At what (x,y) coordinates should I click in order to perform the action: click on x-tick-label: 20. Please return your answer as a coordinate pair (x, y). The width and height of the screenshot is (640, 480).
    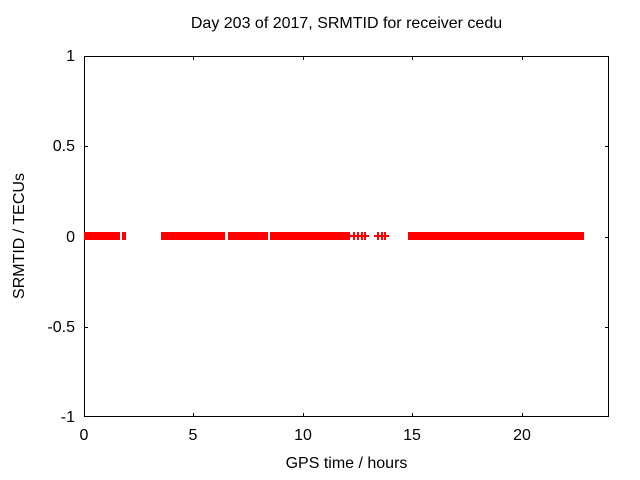
    Looking at the image, I should click on (522, 435).